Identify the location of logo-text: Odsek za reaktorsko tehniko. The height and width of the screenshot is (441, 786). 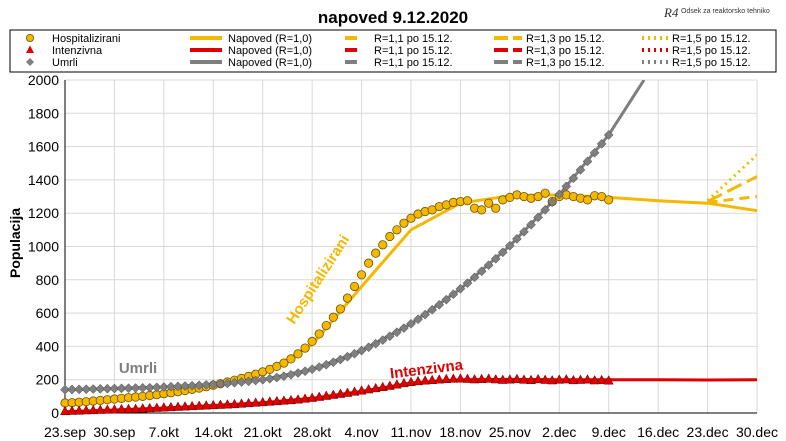
(725, 11).